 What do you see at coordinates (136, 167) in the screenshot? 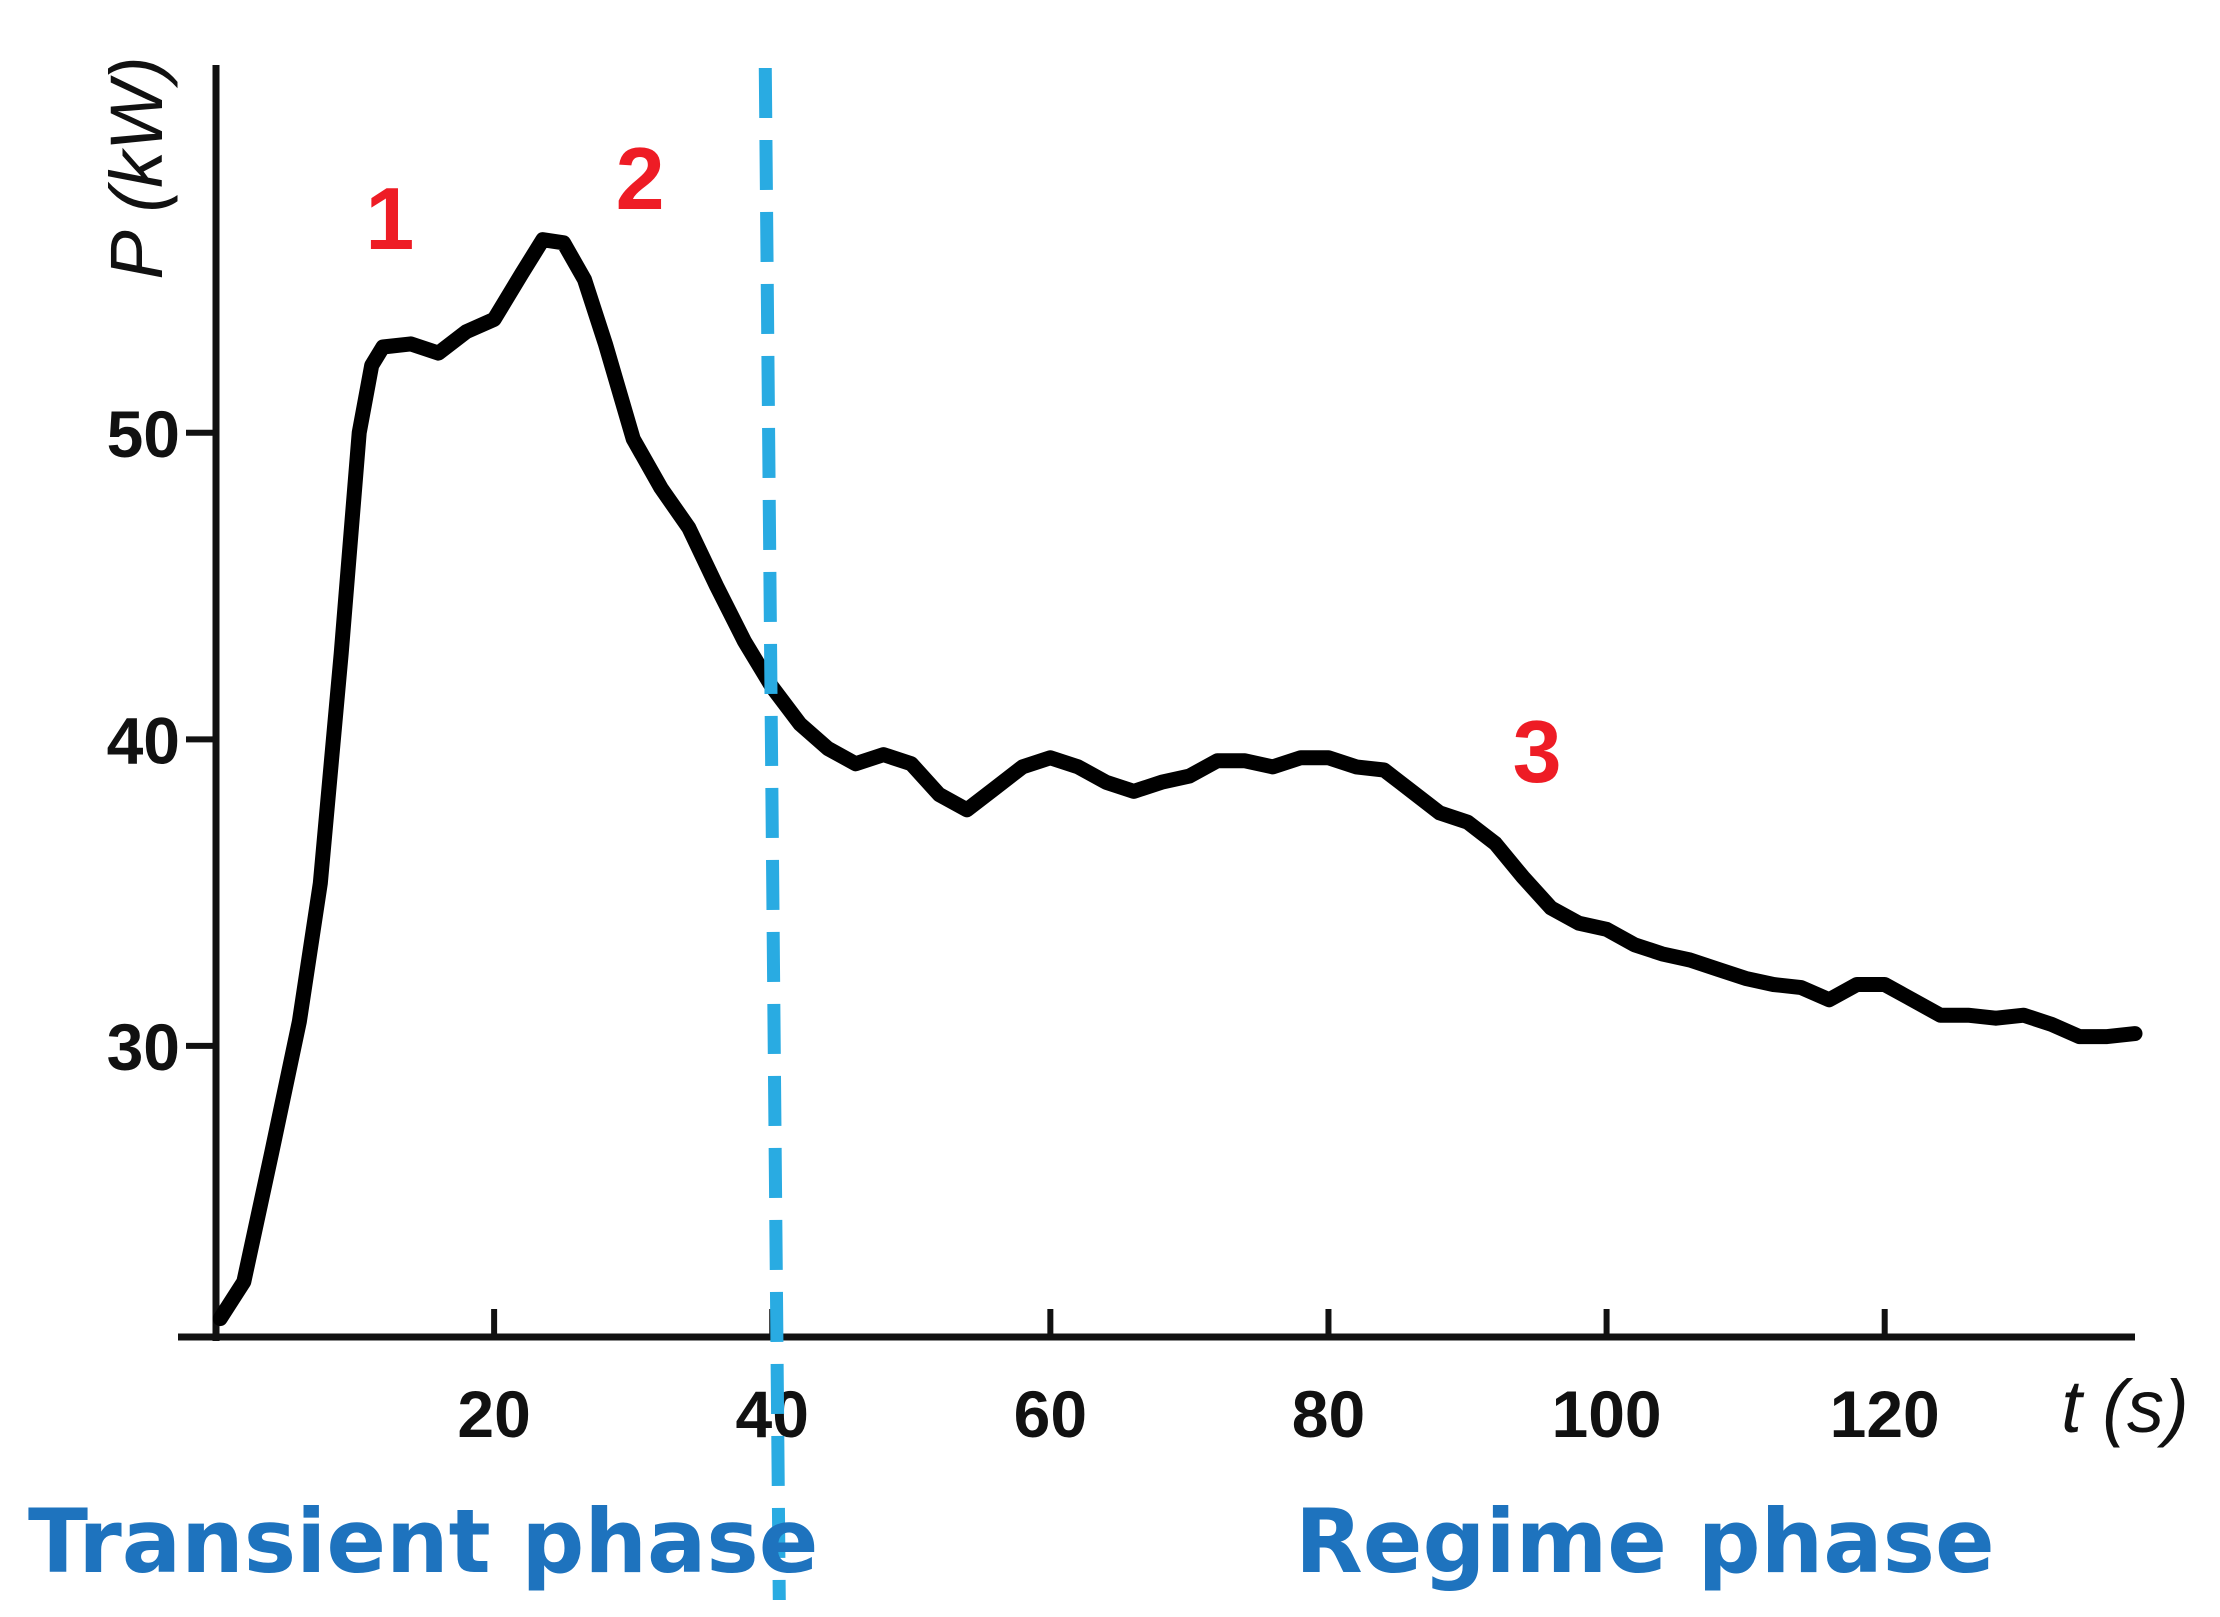
I see `y-axis-title: P (kW)` at bounding box center [136, 167].